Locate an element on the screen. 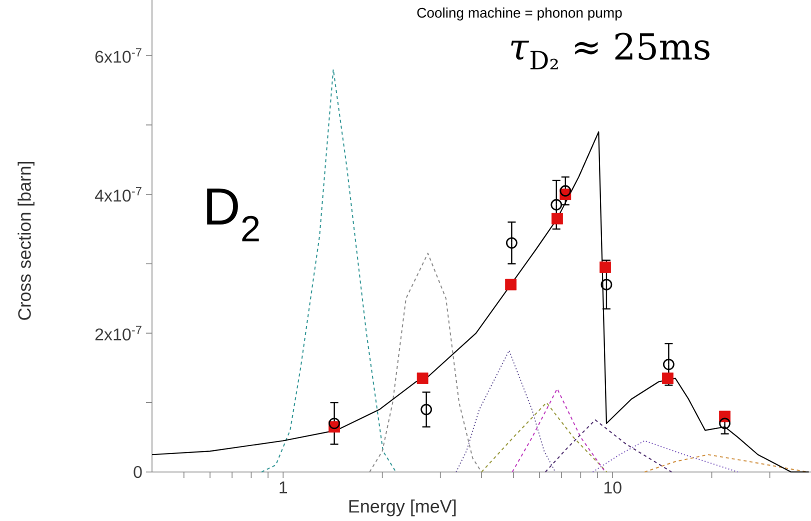  annotation: Cooling machine = phonon pump is located at coordinates (519, 14).